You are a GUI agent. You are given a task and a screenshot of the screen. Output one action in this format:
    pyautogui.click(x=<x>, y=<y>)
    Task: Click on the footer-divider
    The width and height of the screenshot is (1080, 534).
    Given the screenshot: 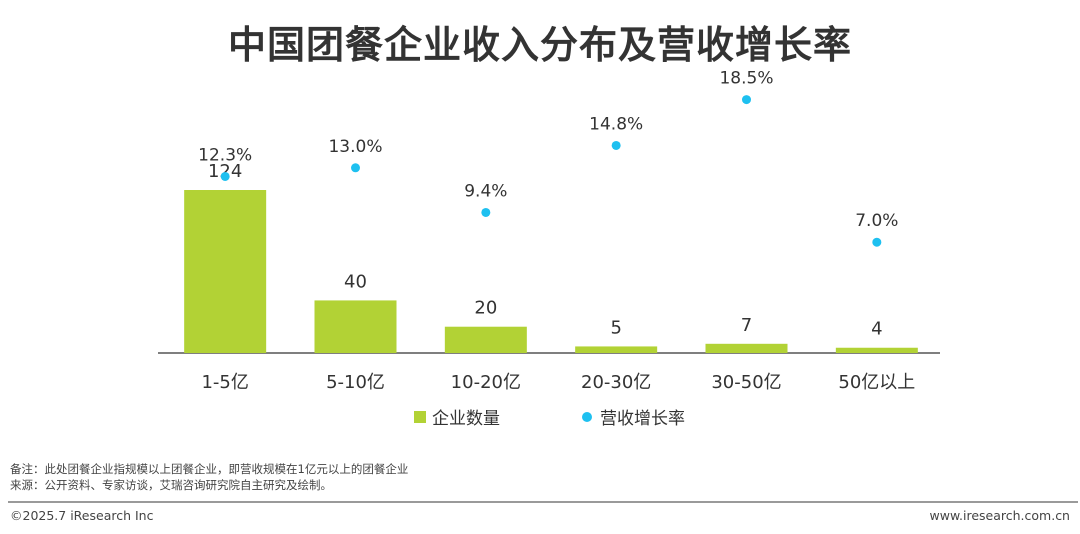 What is the action you would take?
    pyautogui.click(x=543, y=502)
    